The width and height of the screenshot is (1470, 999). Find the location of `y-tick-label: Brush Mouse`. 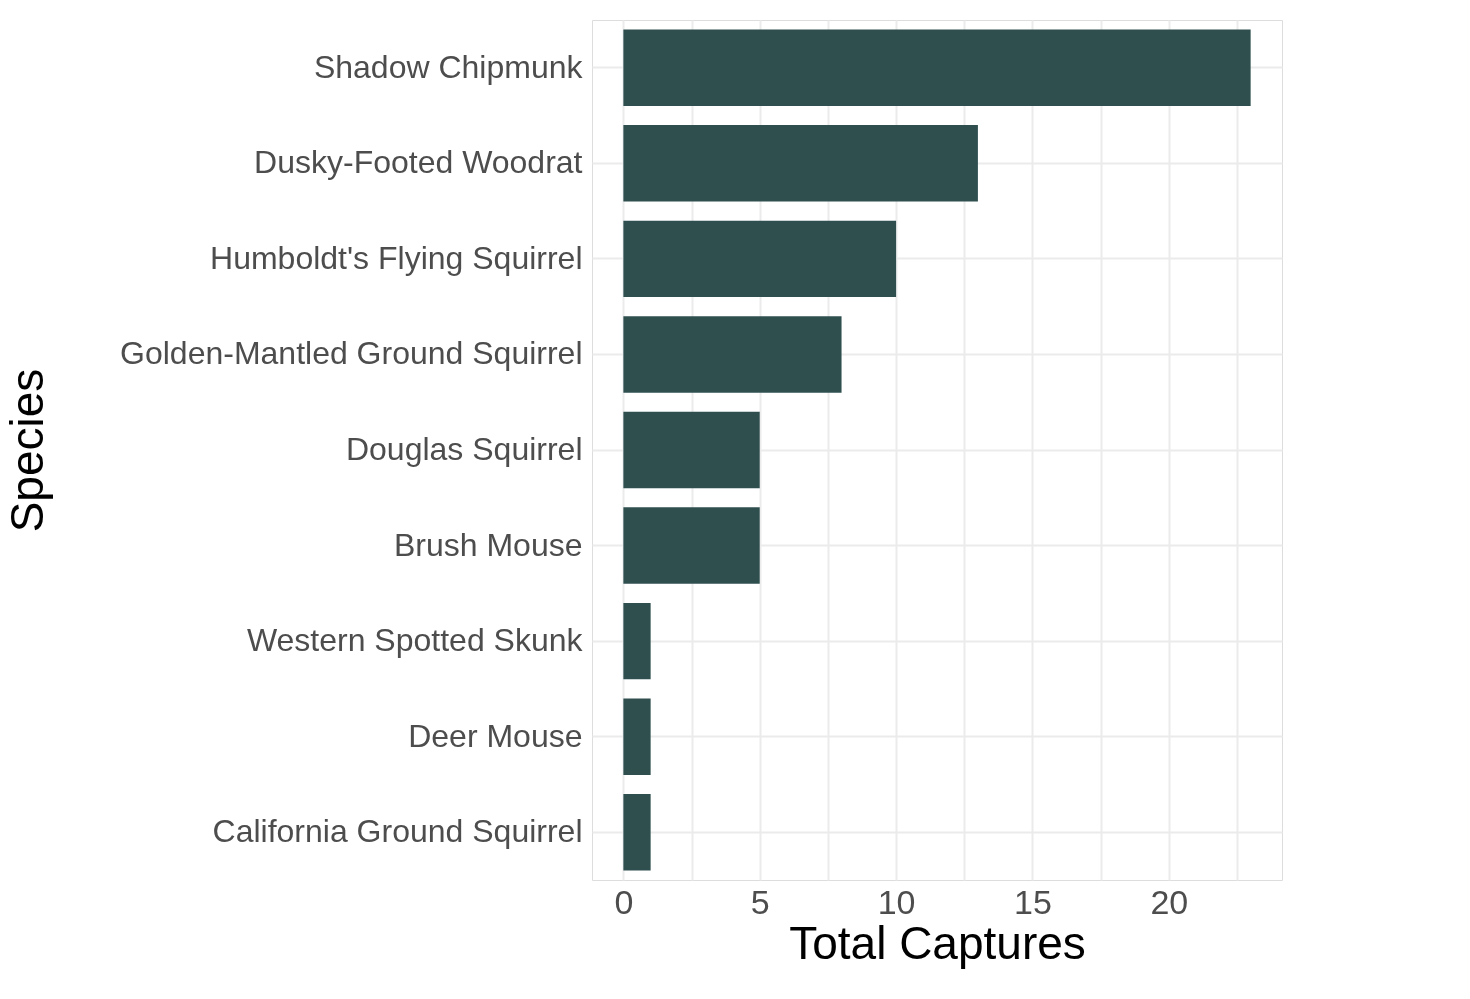

y-tick-label: Brush Mouse is located at coordinates (488, 544).